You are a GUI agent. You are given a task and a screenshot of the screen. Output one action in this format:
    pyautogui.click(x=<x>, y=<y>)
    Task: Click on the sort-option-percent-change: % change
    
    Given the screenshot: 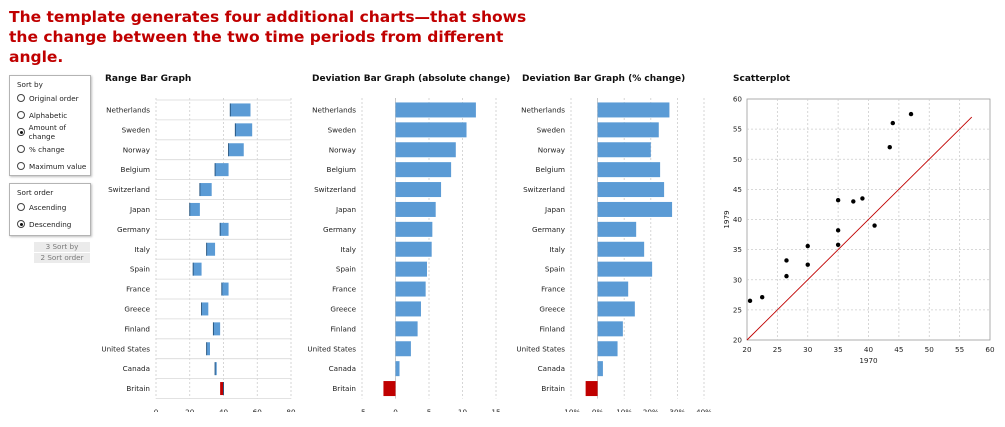 What is the action you would take?
    pyautogui.click(x=41, y=149)
    